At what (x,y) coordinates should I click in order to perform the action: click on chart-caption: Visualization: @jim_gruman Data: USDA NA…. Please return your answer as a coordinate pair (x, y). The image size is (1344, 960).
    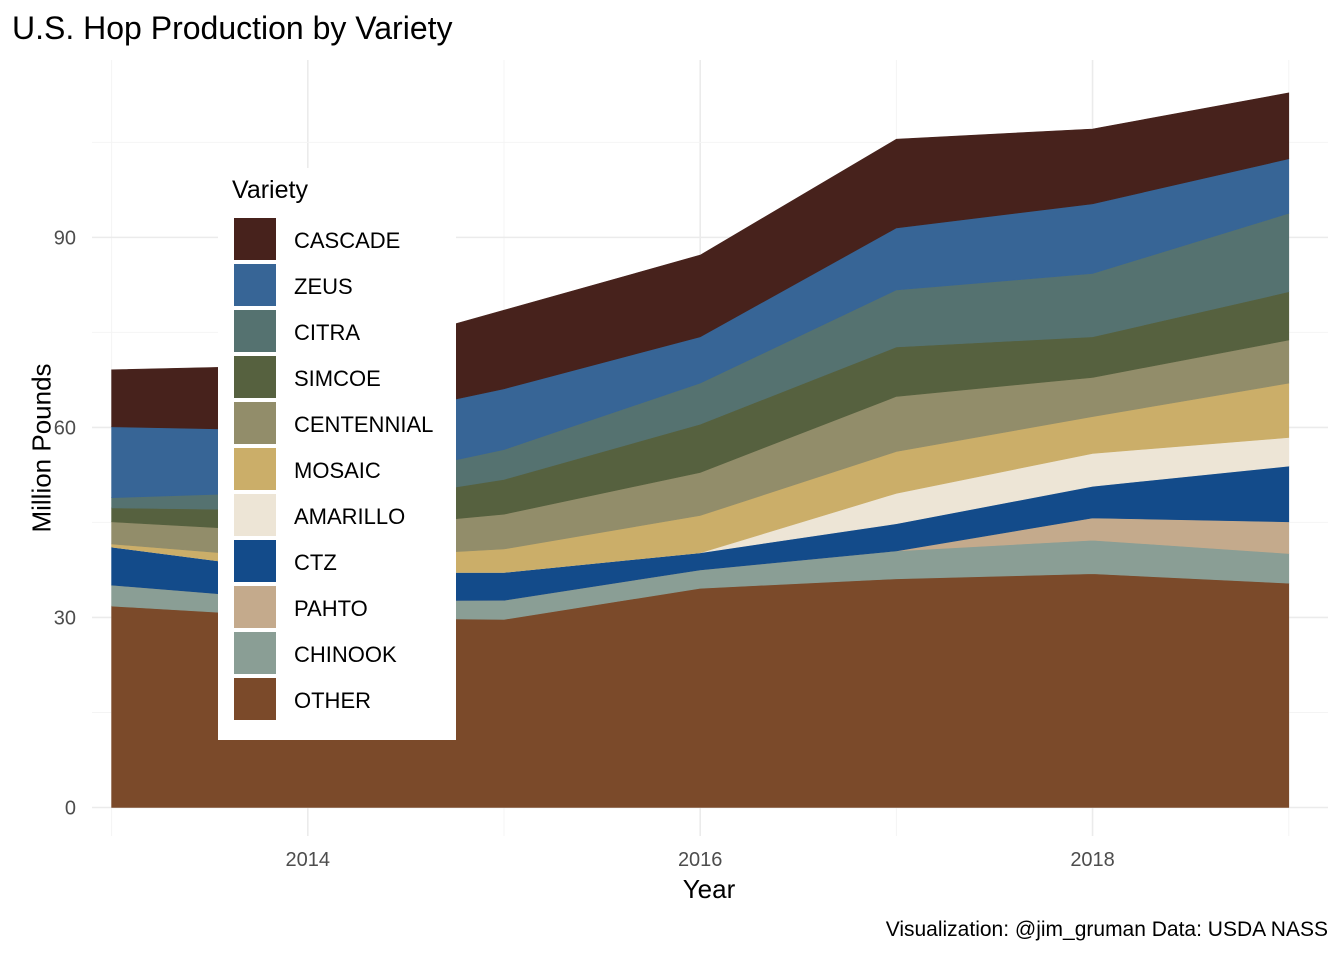
    Looking at the image, I should click on (1106, 929).